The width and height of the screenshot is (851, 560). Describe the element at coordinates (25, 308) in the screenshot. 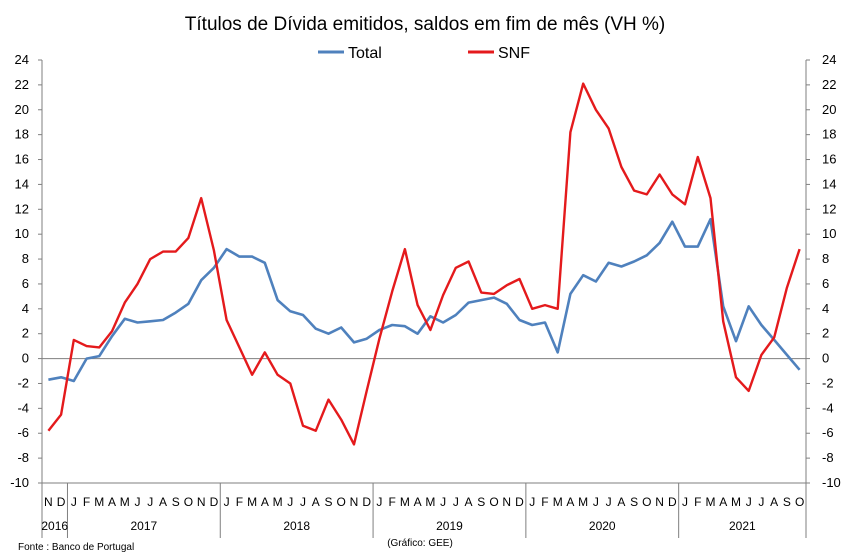

I see `y-tick-label-left: 4` at that location.